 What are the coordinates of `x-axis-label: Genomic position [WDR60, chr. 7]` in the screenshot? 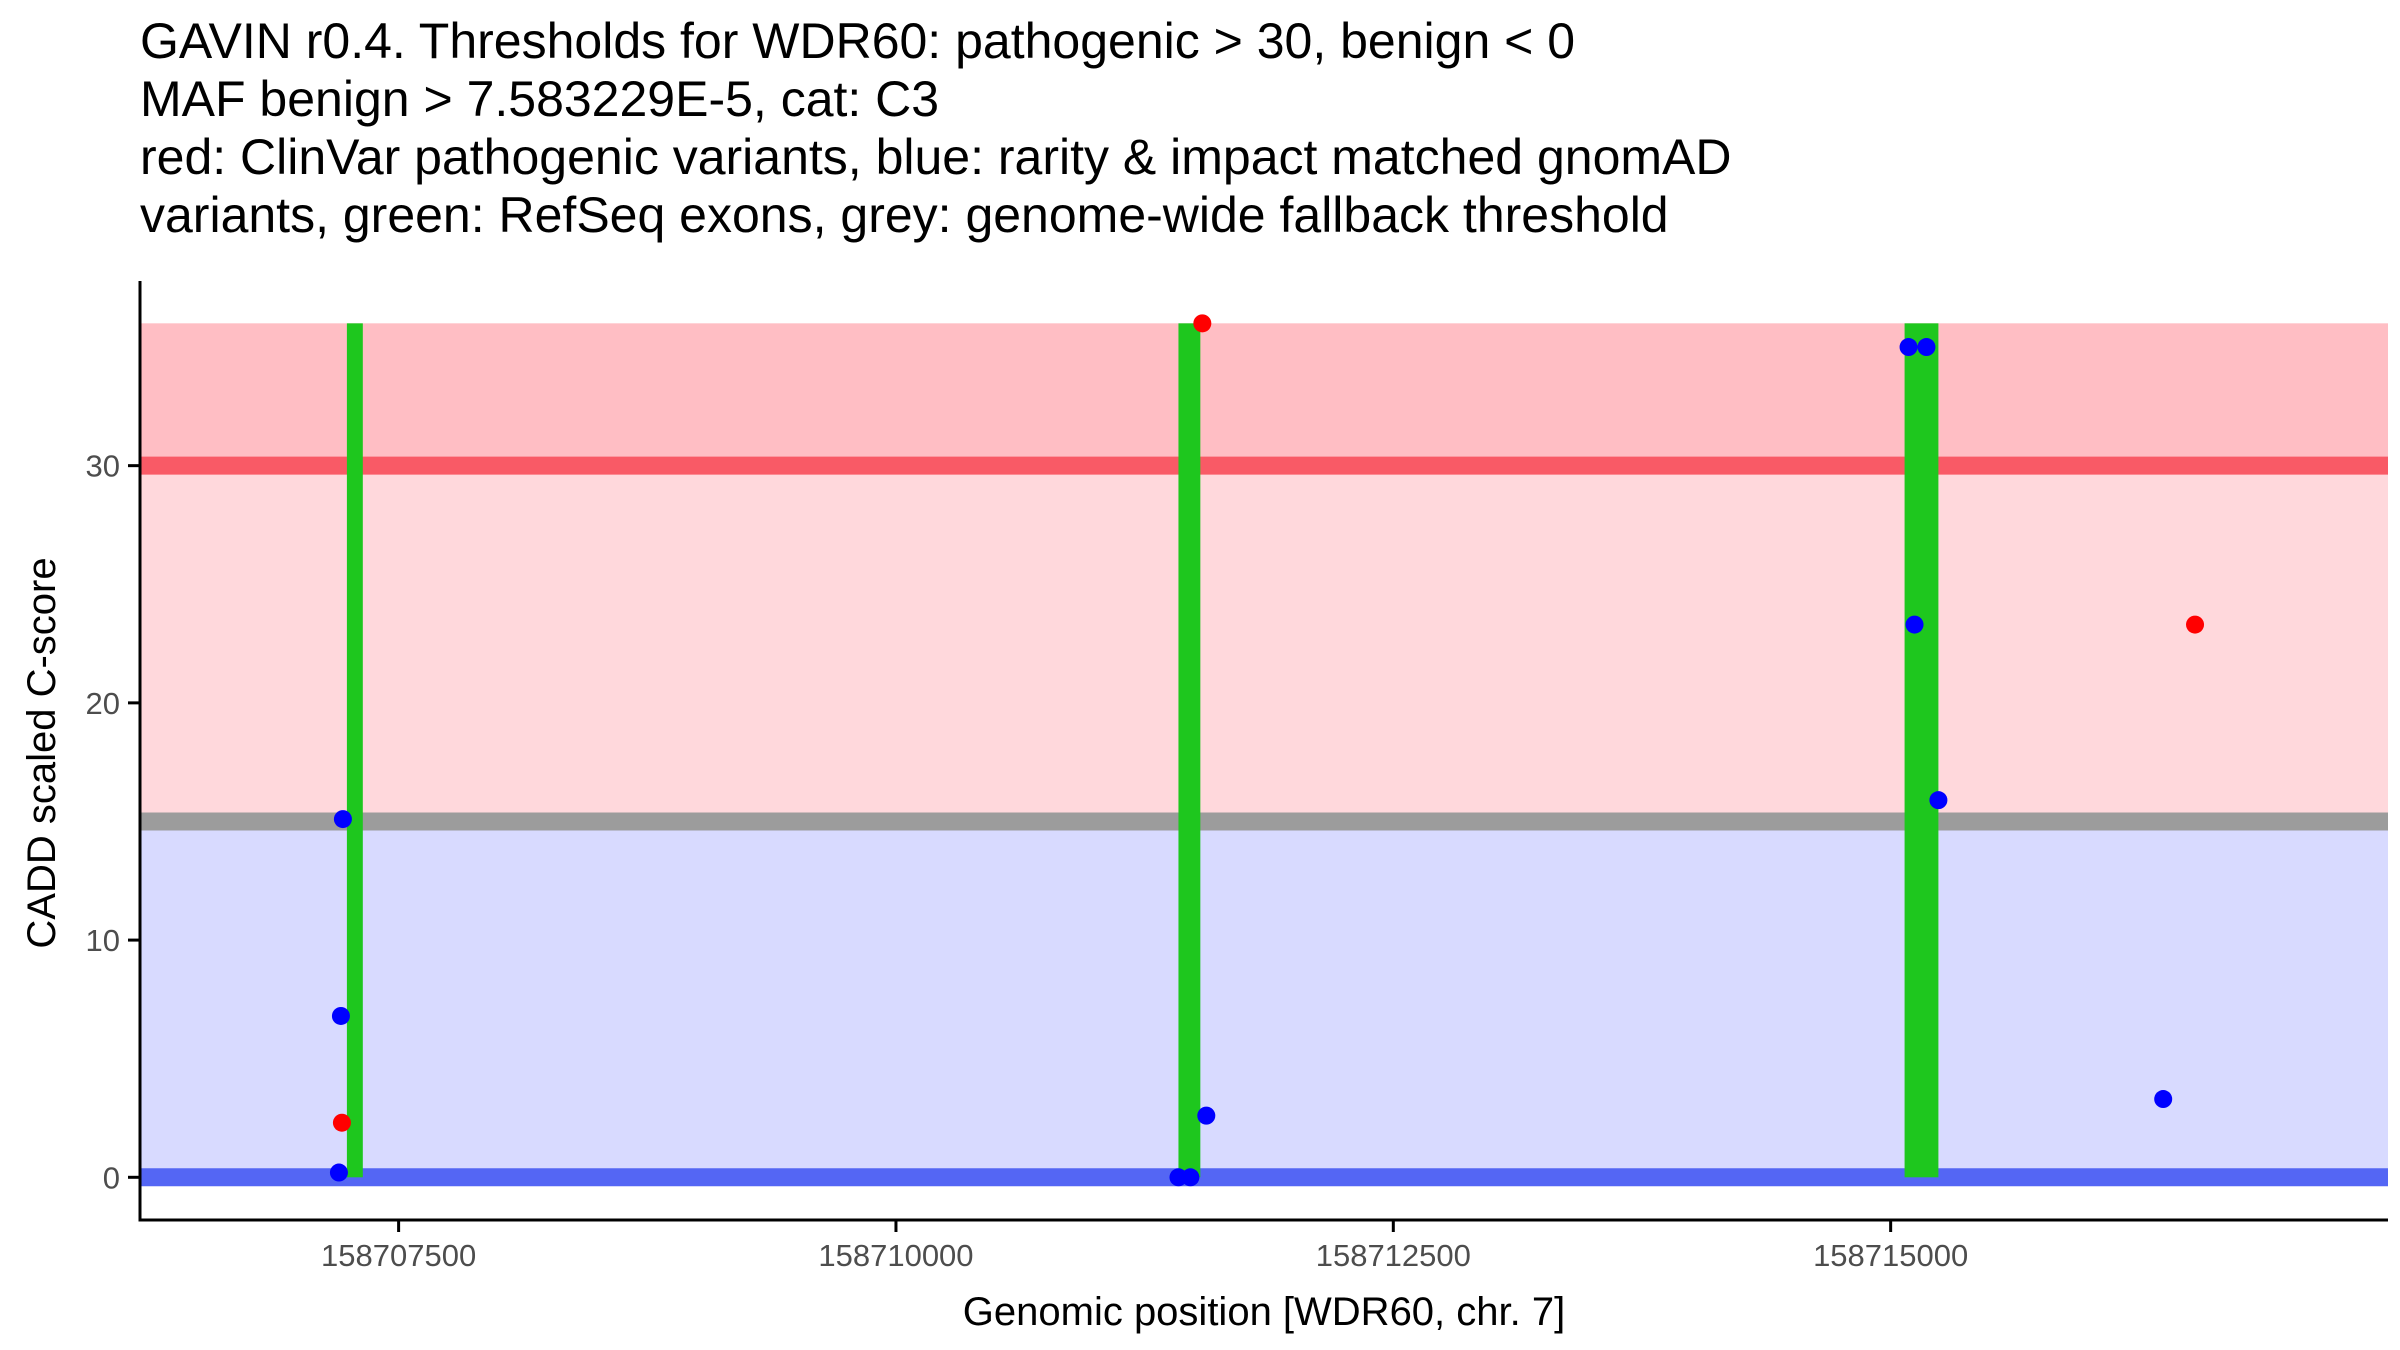 It's located at (1264, 1312).